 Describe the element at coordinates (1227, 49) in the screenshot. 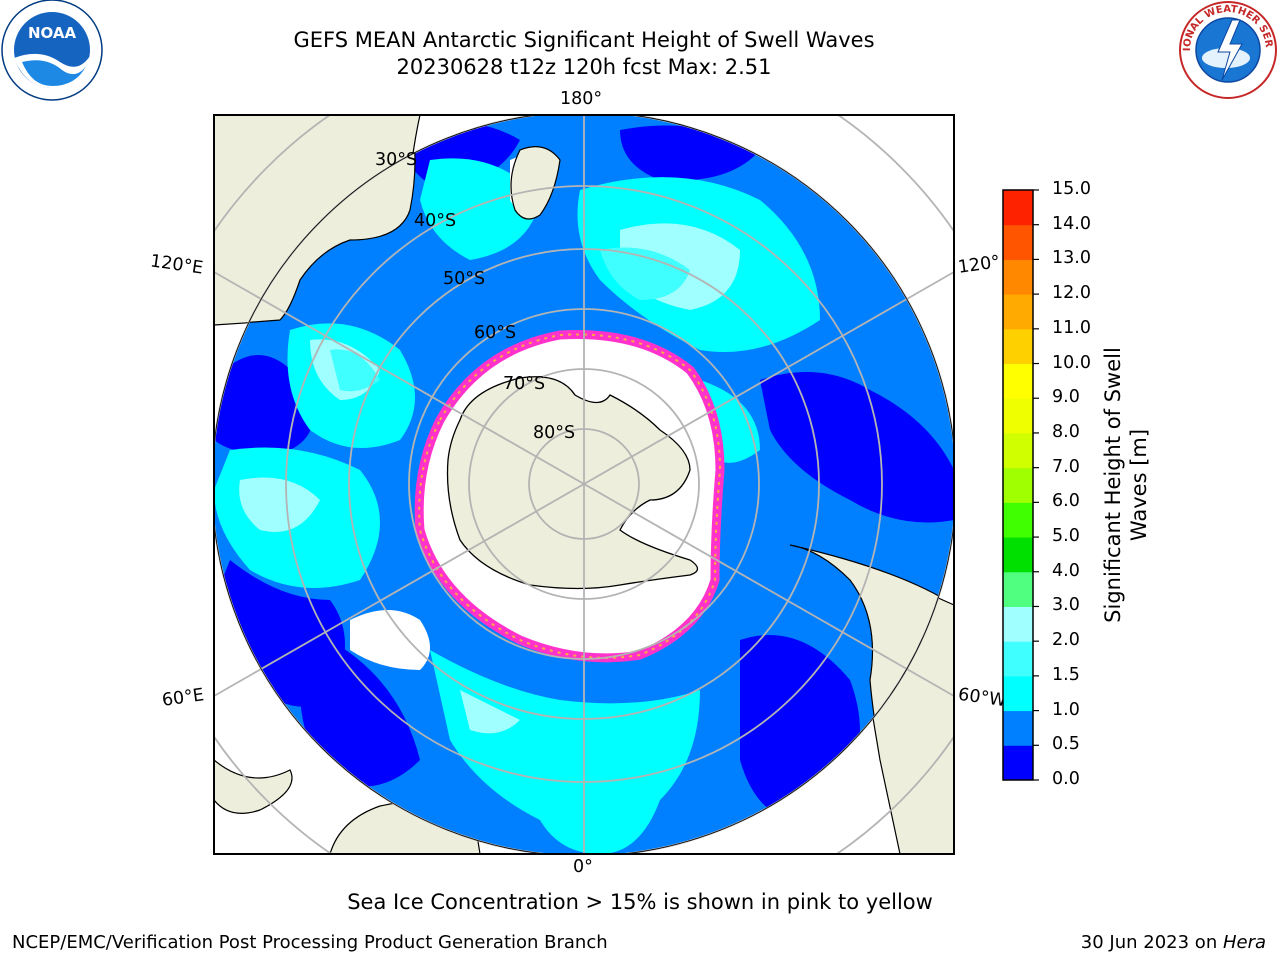

I see `nws-logo: NATIONAL WEATHER SERVICE` at that location.